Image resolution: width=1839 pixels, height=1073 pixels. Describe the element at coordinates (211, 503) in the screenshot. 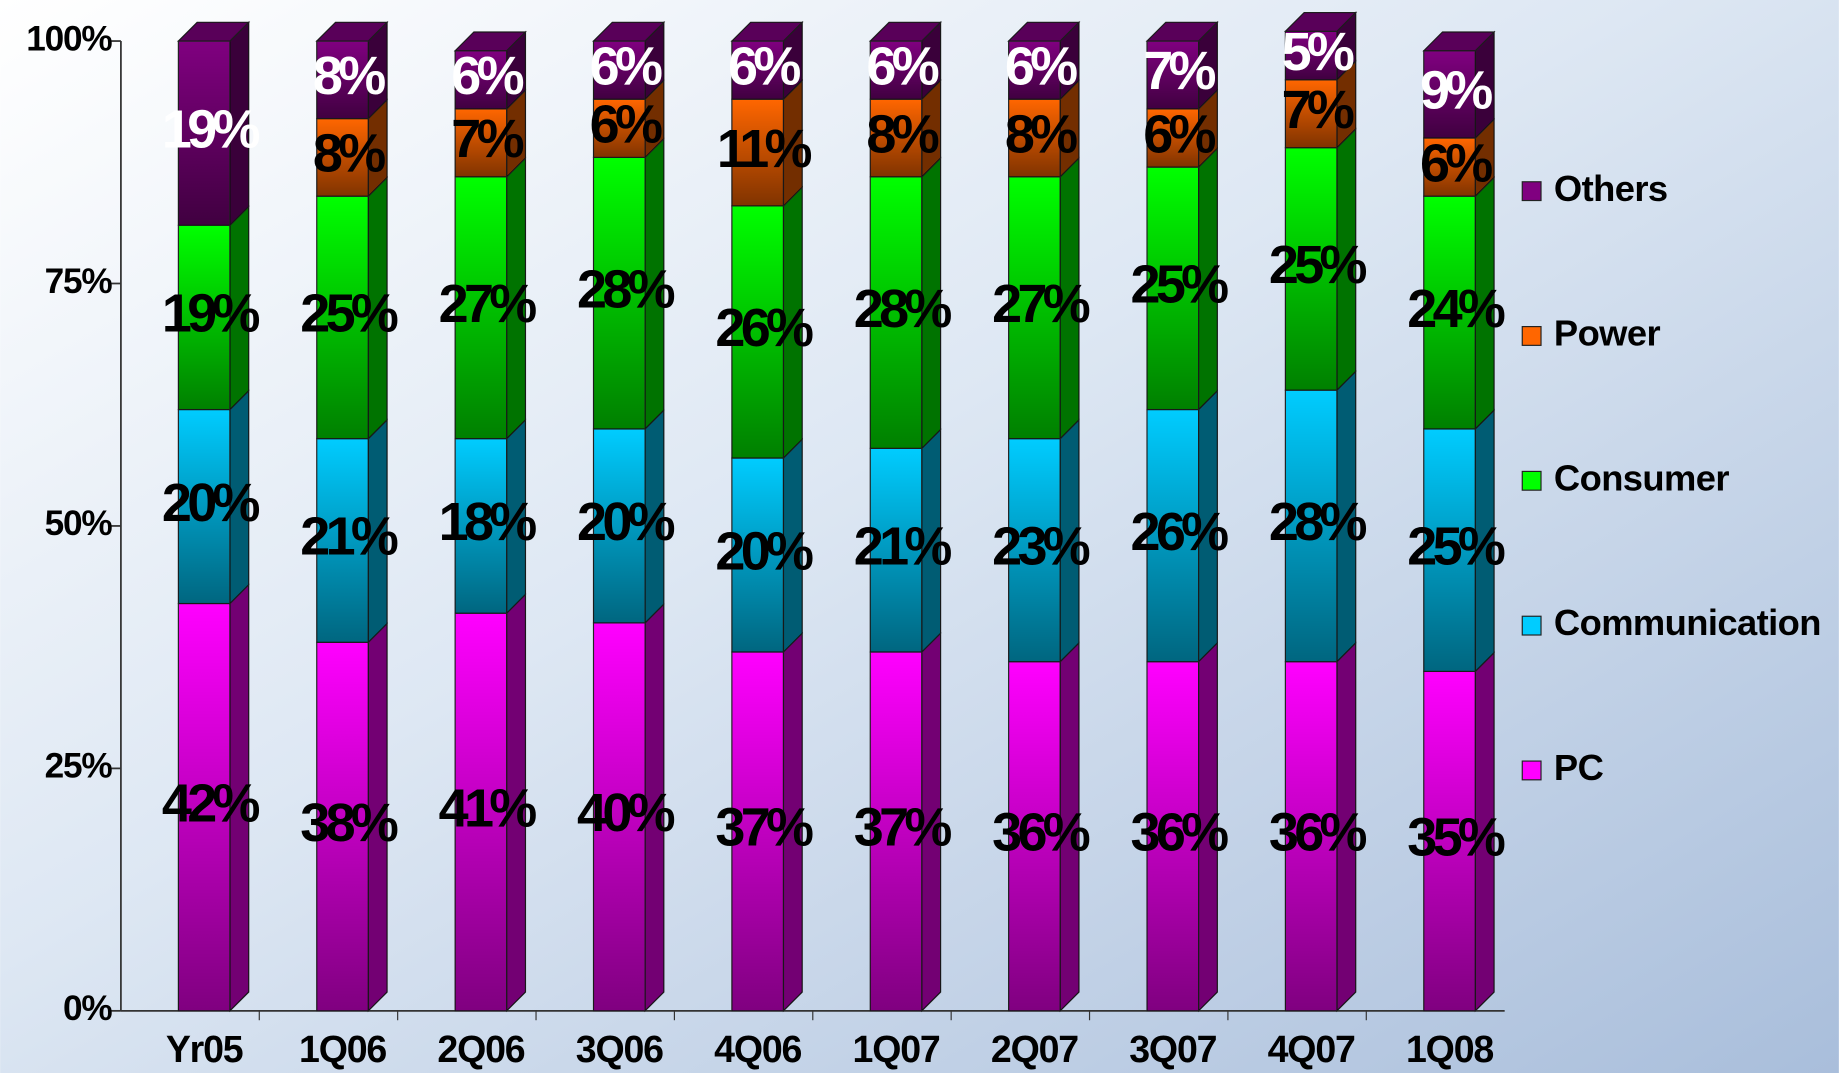

I see `data-label: 20%` at that location.